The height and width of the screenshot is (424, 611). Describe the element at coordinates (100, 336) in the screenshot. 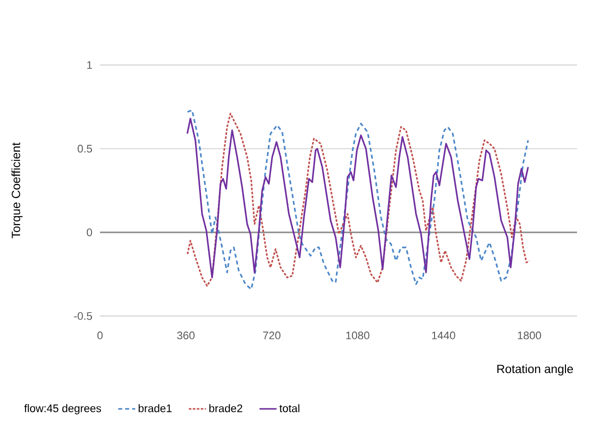

I see `x-tick-label: 0` at that location.